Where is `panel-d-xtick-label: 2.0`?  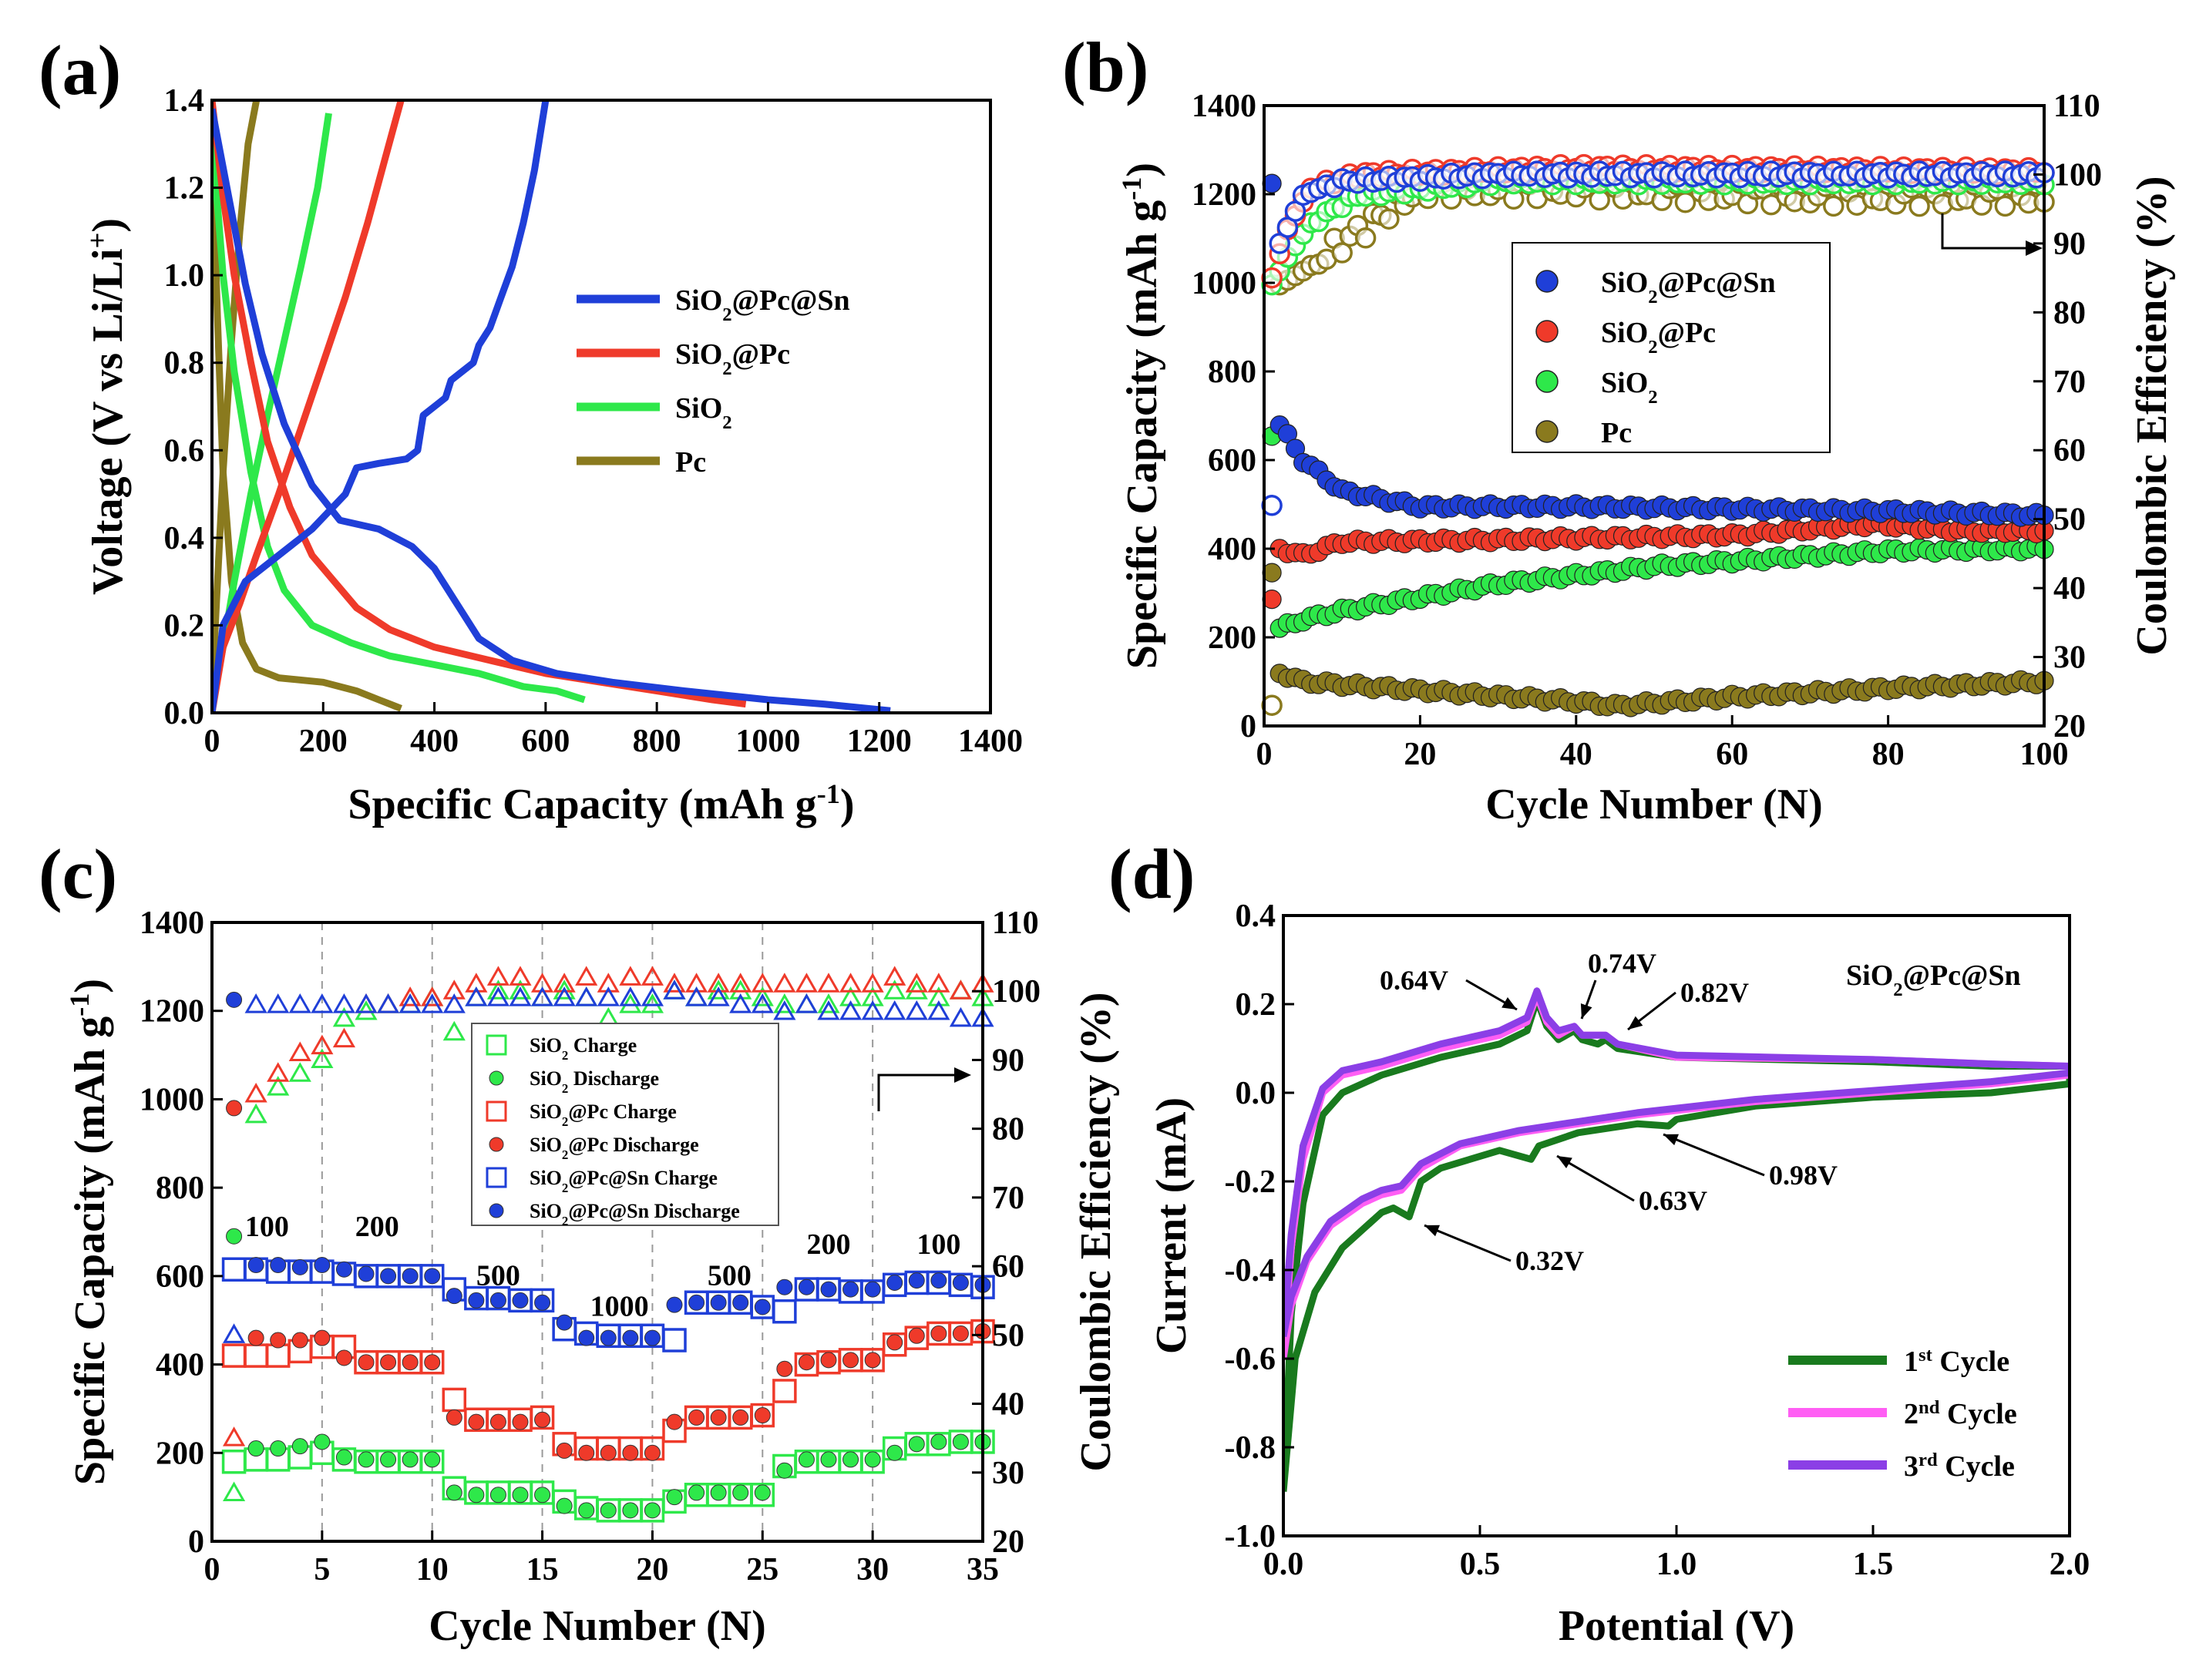
panel-d-xtick-label: 2.0 is located at coordinates (2070, 1564).